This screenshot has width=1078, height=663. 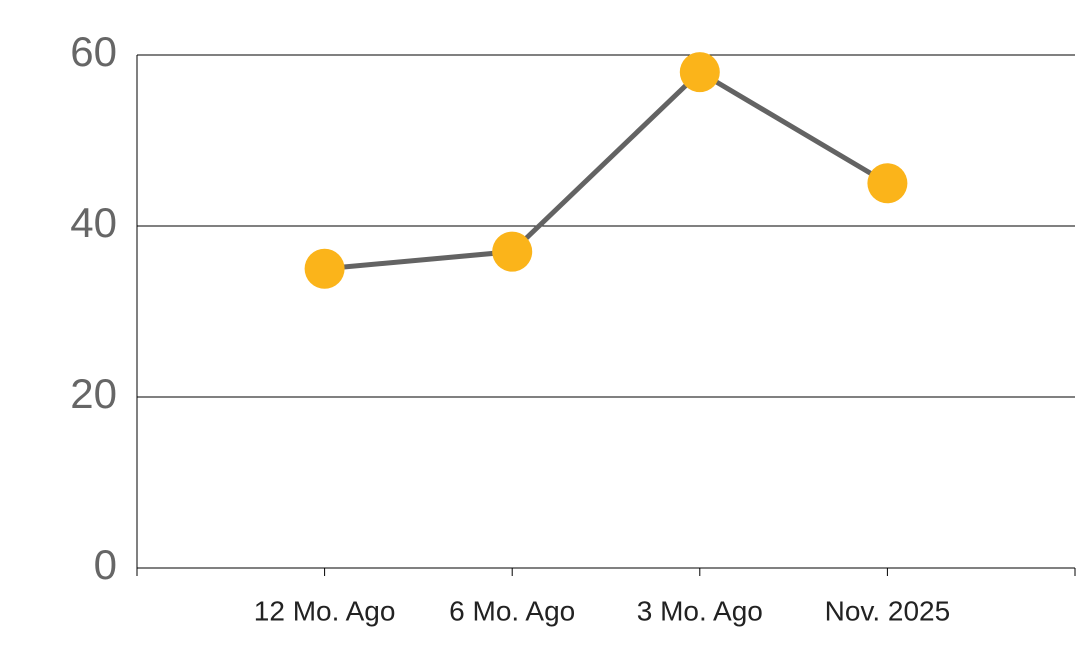 I want to click on y-tick-label: 40, so click(x=93, y=222).